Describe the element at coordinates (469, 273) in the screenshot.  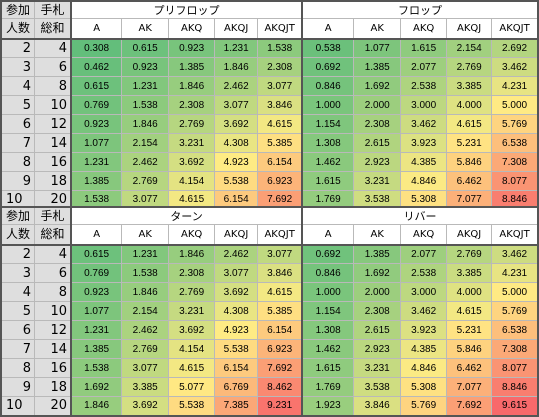
I see `value-cell: 3.385` at that location.